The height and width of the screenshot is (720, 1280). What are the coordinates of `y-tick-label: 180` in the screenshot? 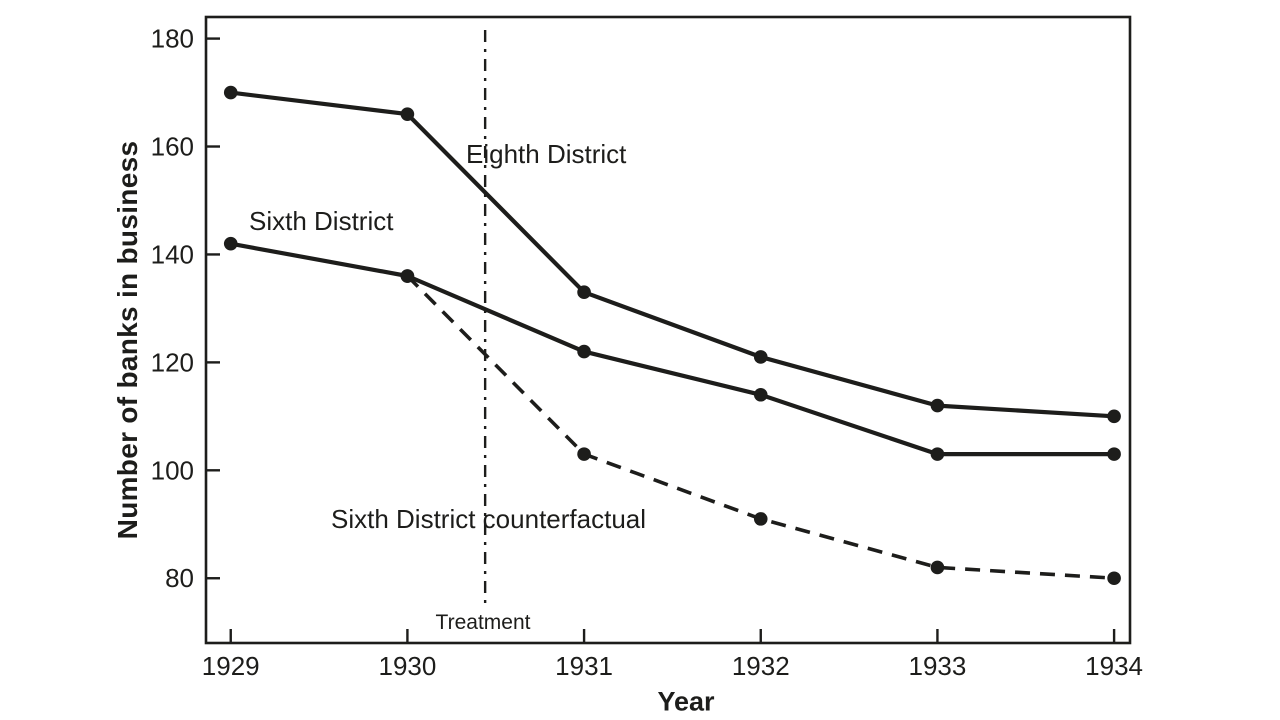 It's located at (172, 39).